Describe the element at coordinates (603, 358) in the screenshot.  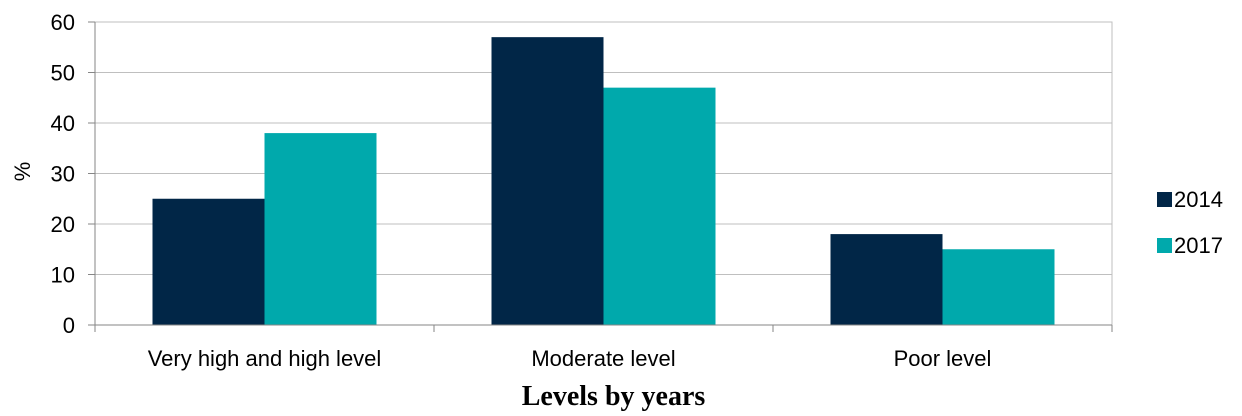
I see `x-category-label: Moderate level` at that location.